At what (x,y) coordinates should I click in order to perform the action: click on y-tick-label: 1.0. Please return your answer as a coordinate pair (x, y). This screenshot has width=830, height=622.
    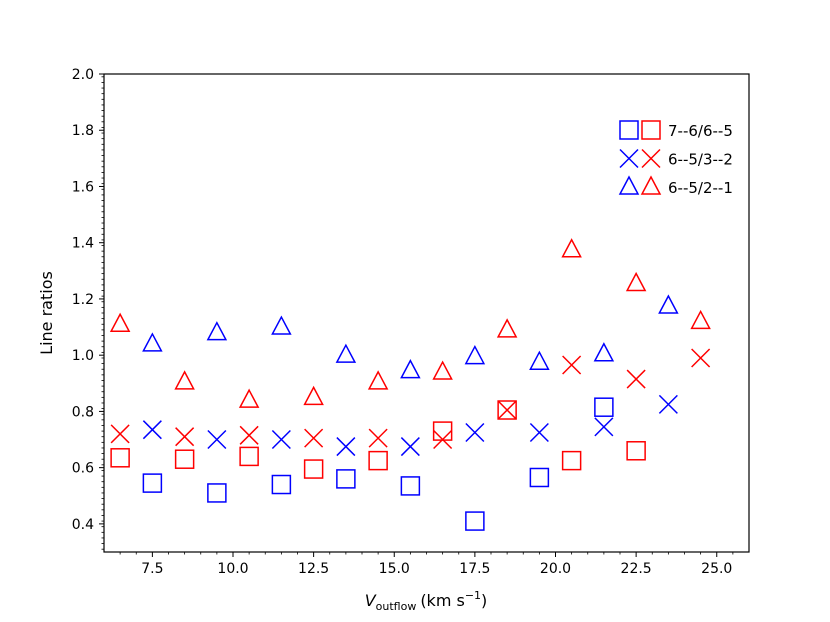
    Looking at the image, I should click on (83, 356).